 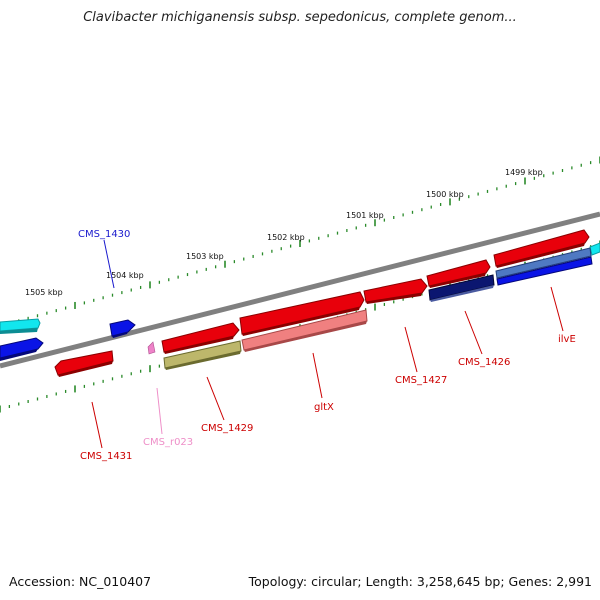 I want to click on cds-gltx-upper, so click(x=302, y=313).